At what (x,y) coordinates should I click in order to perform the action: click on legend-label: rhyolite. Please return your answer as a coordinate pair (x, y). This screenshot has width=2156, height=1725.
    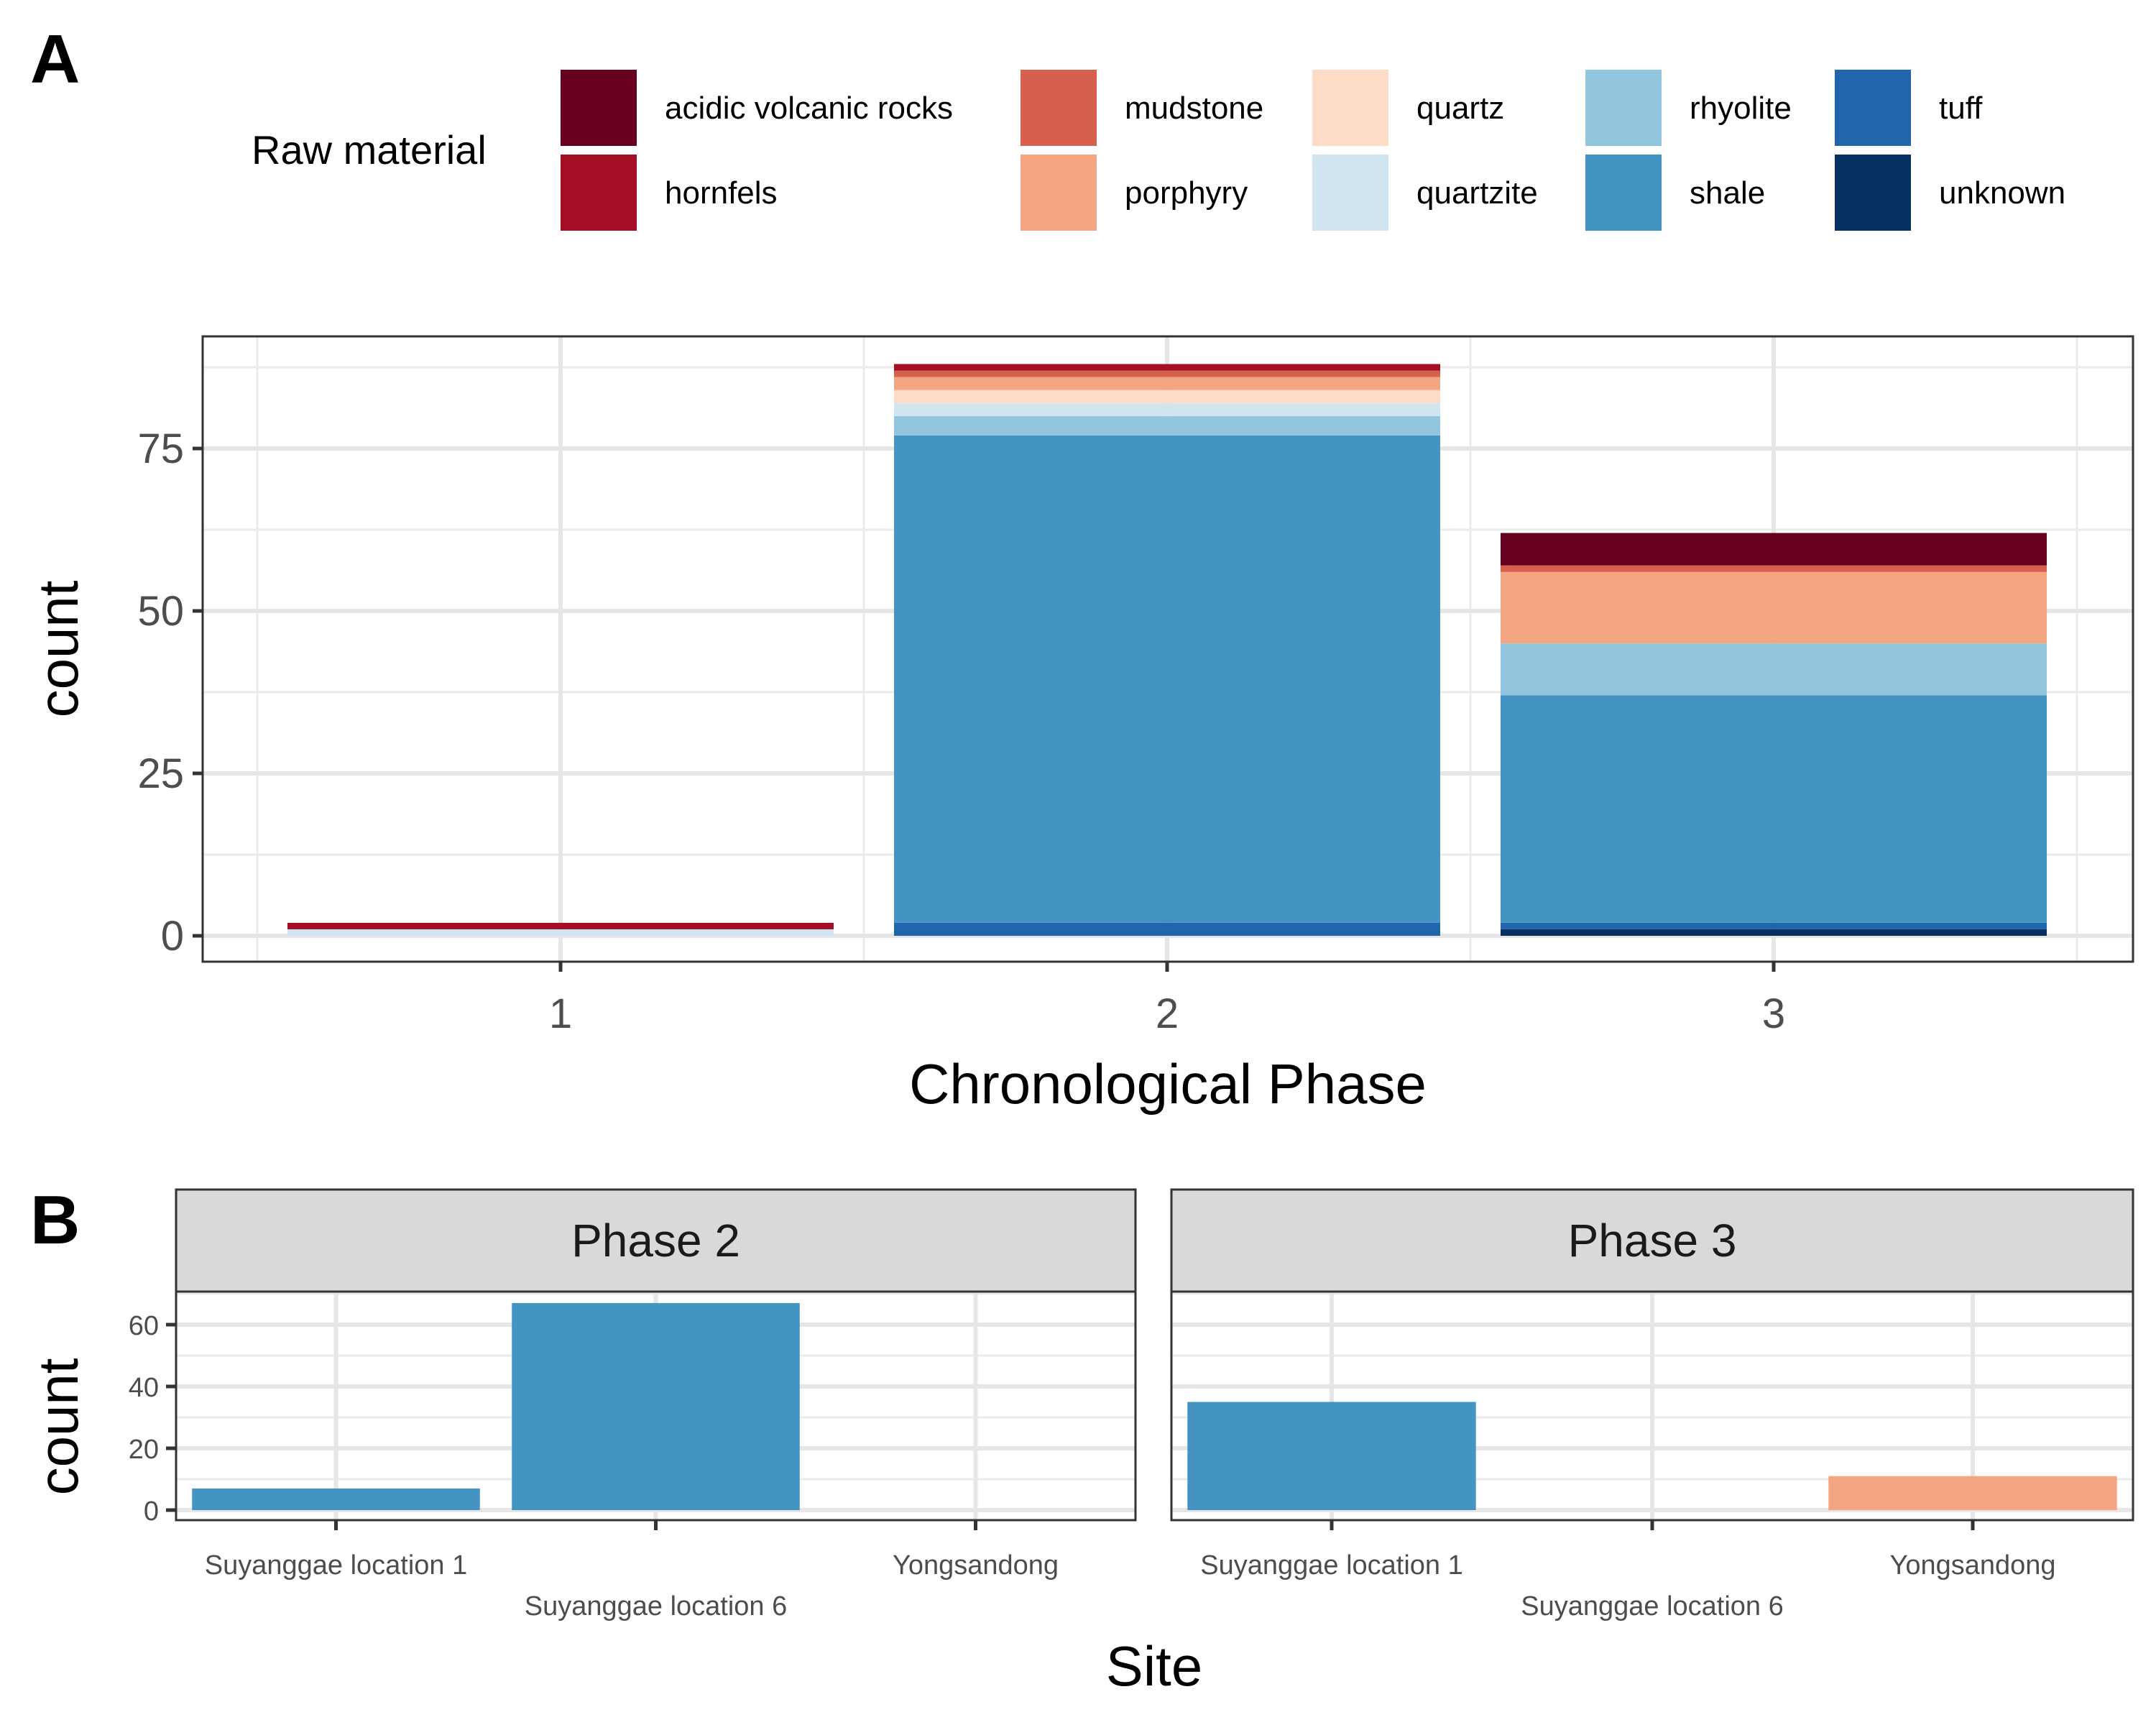
    Looking at the image, I should click on (1741, 108).